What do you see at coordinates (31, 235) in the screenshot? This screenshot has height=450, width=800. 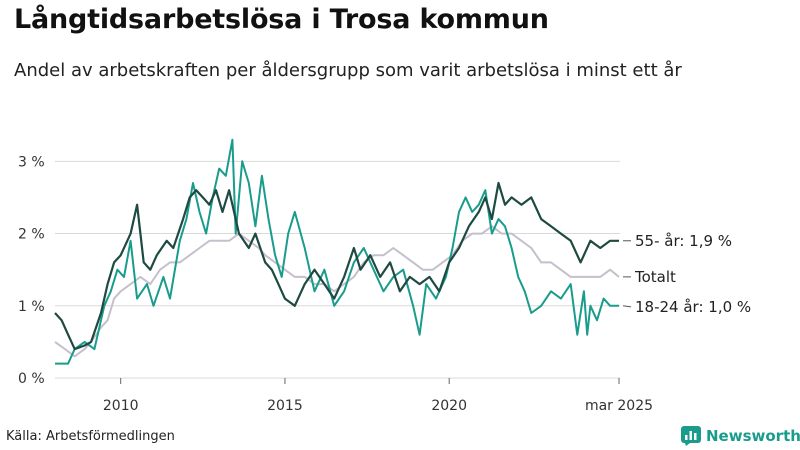 I see `y-tick-label: 2 %` at bounding box center [31, 235].